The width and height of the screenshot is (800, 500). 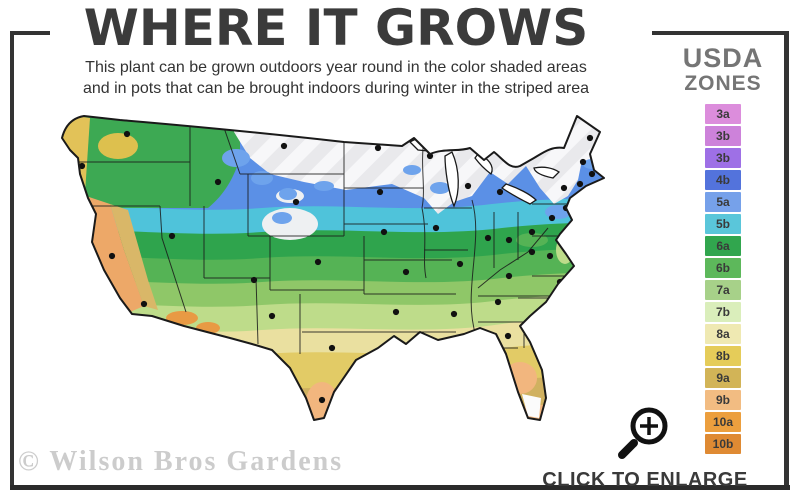 I want to click on zone-chip-6a: 6a, so click(x=723, y=246).